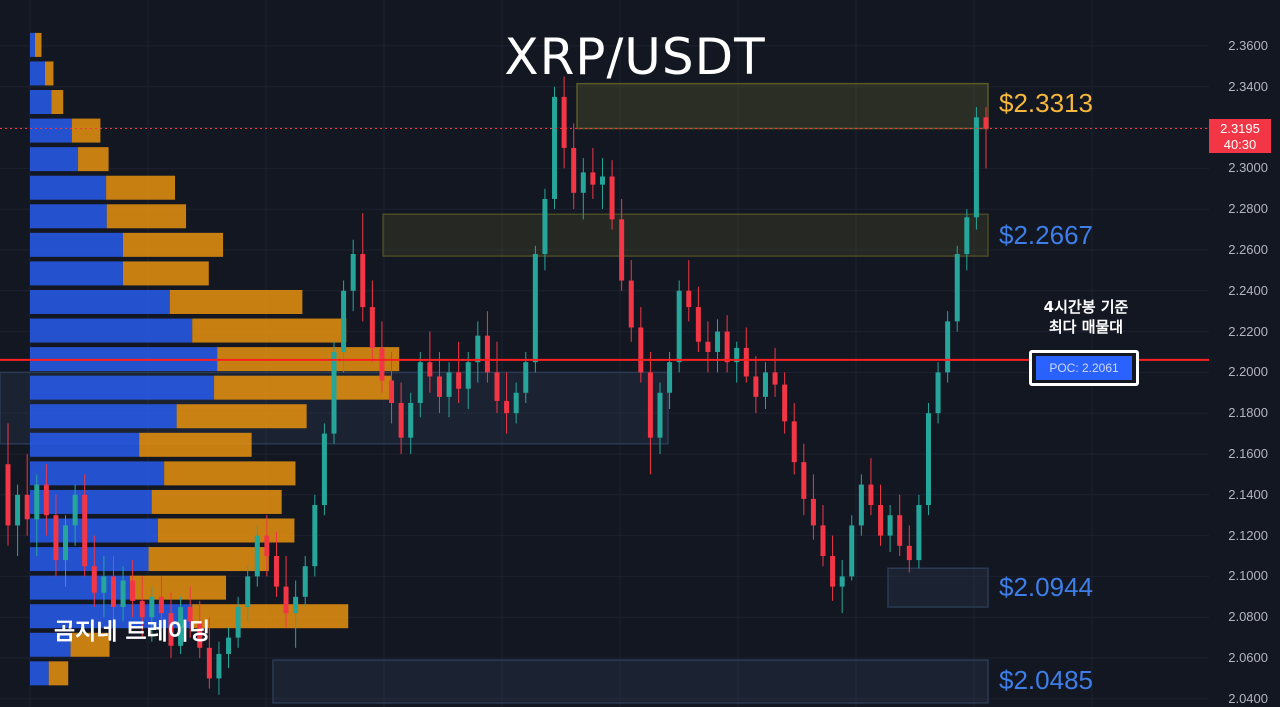  Describe the element at coordinates (1084, 368) in the screenshot. I see `poc-label-box: POC: 2.2061` at that location.